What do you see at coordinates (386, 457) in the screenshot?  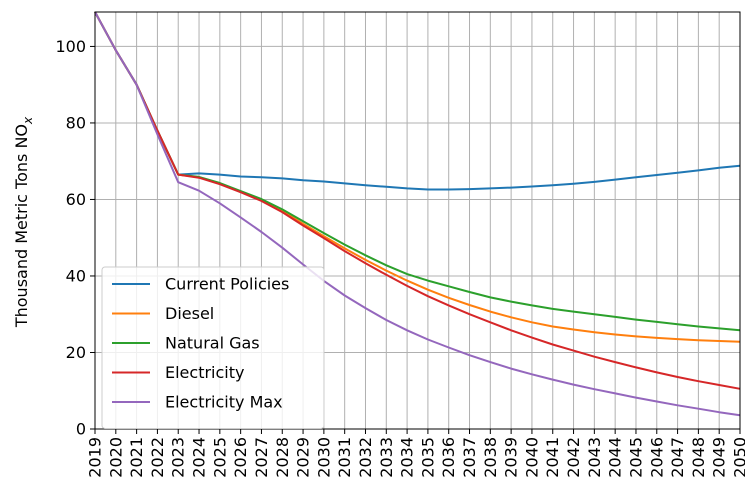 I see `x-tick-label: 2033` at bounding box center [386, 457].